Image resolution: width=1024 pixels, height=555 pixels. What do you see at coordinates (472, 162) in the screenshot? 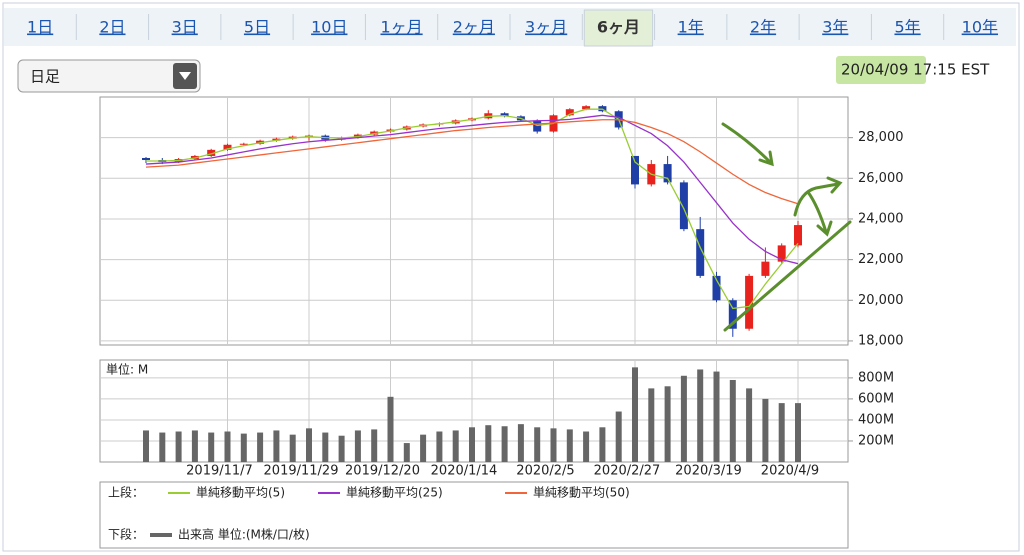
I see `moving-average-line` at bounding box center [472, 162].